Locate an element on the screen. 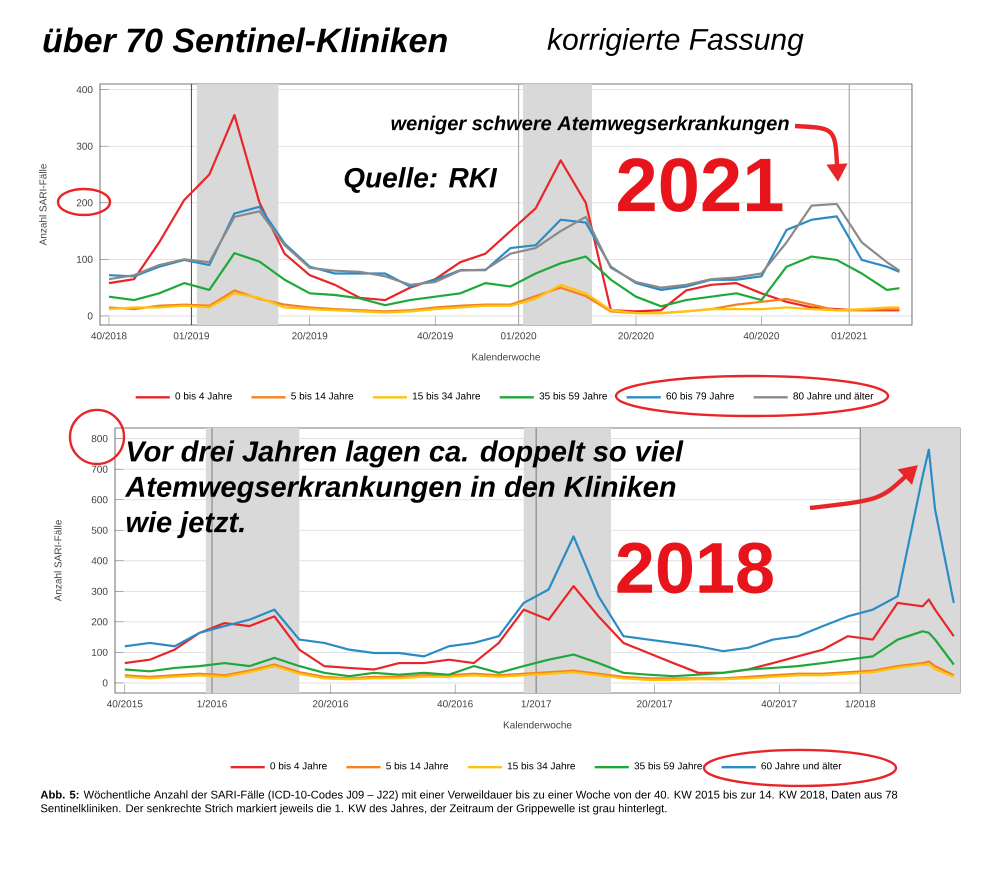 Image resolution: width=992 pixels, height=873 pixels. x-tick-label: 1/2016 is located at coordinates (212, 704).